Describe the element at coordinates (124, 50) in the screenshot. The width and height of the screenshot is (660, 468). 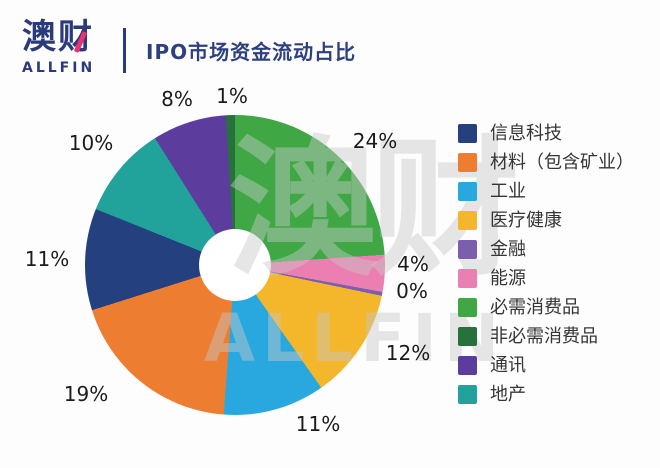
I see `title-divider` at that location.